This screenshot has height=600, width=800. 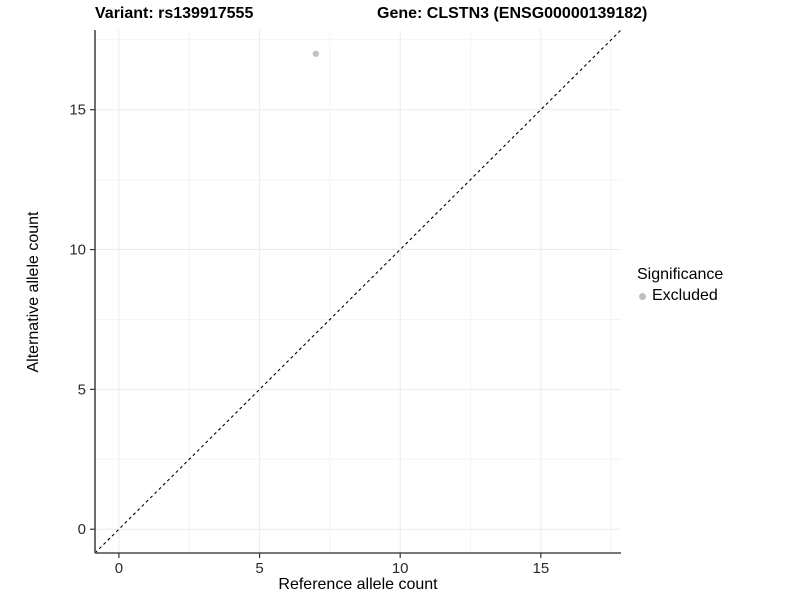 What do you see at coordinates (540, 568) in the screenshot?
I see `x-tick-label: 15` at bounding box center [540, 568].